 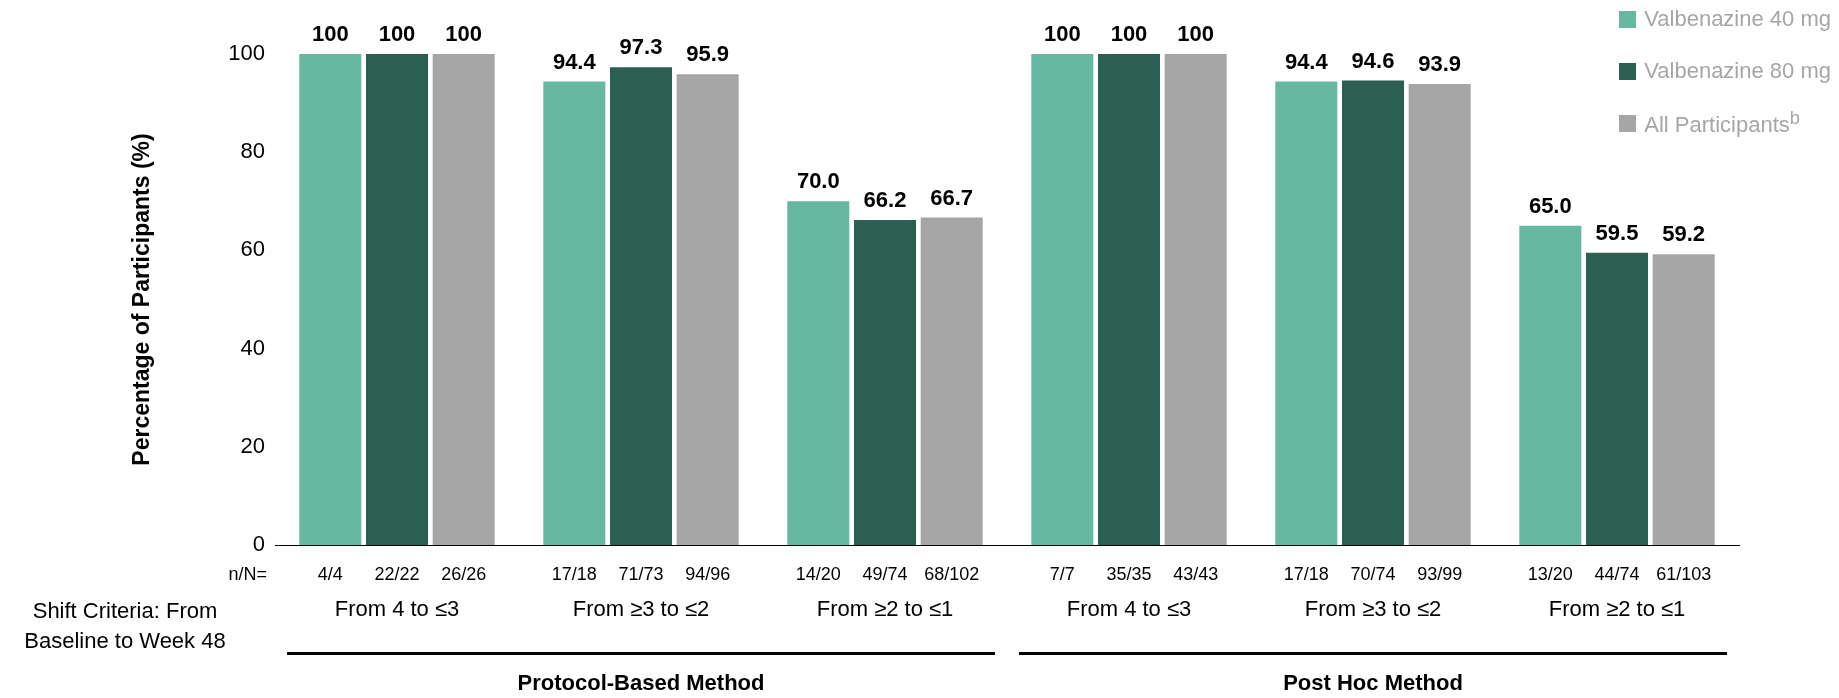 I want to click on data-label: 94.6, so click(x=1373, y=60).